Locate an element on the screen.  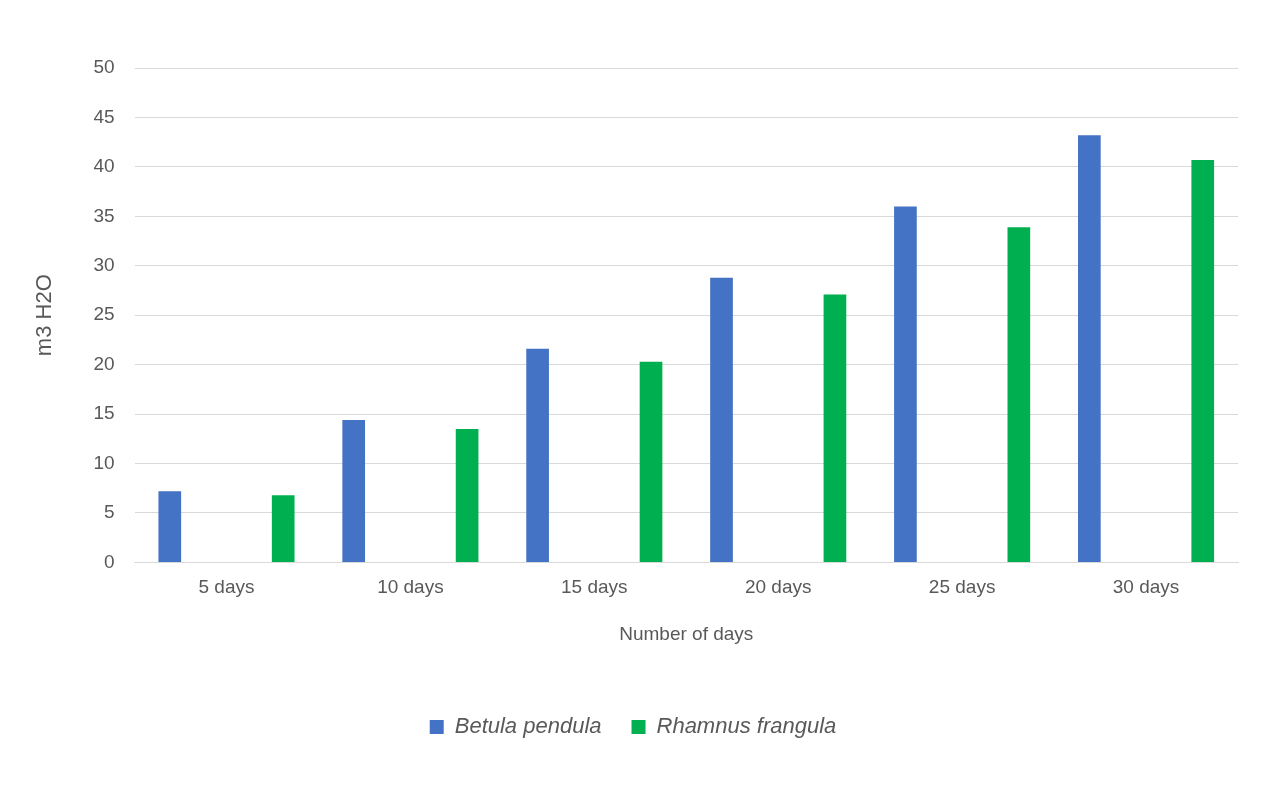
legend-label: Betula pendula is located at coordinates (528, 726).